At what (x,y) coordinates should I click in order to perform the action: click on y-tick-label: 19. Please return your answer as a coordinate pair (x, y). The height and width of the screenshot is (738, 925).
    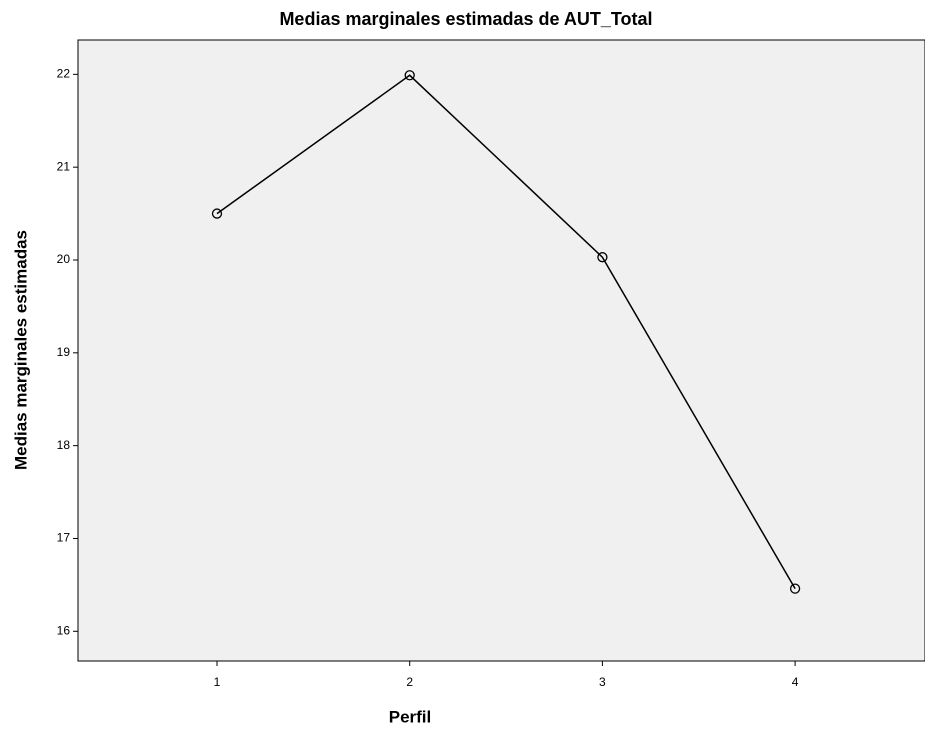
    Looking at the image, I should click on (64, 352).